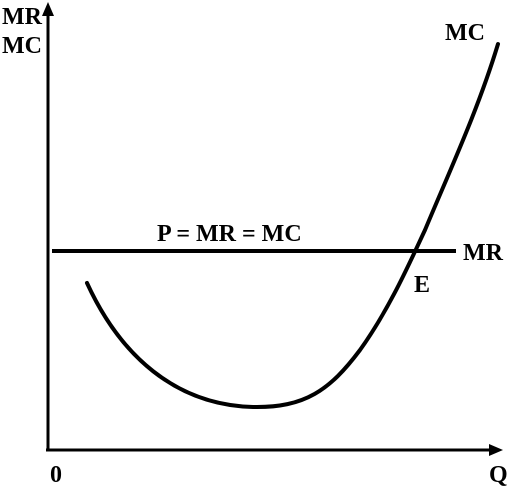  What do you see at coordinates (48, 9) in the screenshot?
I see `y-axis-arrowhead` at bounding box center [48, 9].